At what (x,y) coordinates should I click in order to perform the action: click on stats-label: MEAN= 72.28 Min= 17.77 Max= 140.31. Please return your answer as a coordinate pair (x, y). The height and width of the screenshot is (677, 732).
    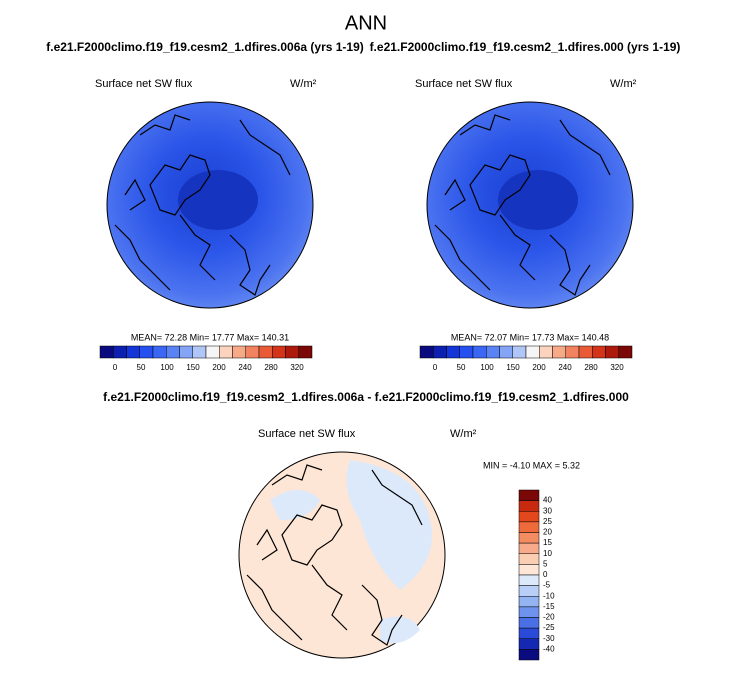
    Looking at the image, I should click on (210, 337).